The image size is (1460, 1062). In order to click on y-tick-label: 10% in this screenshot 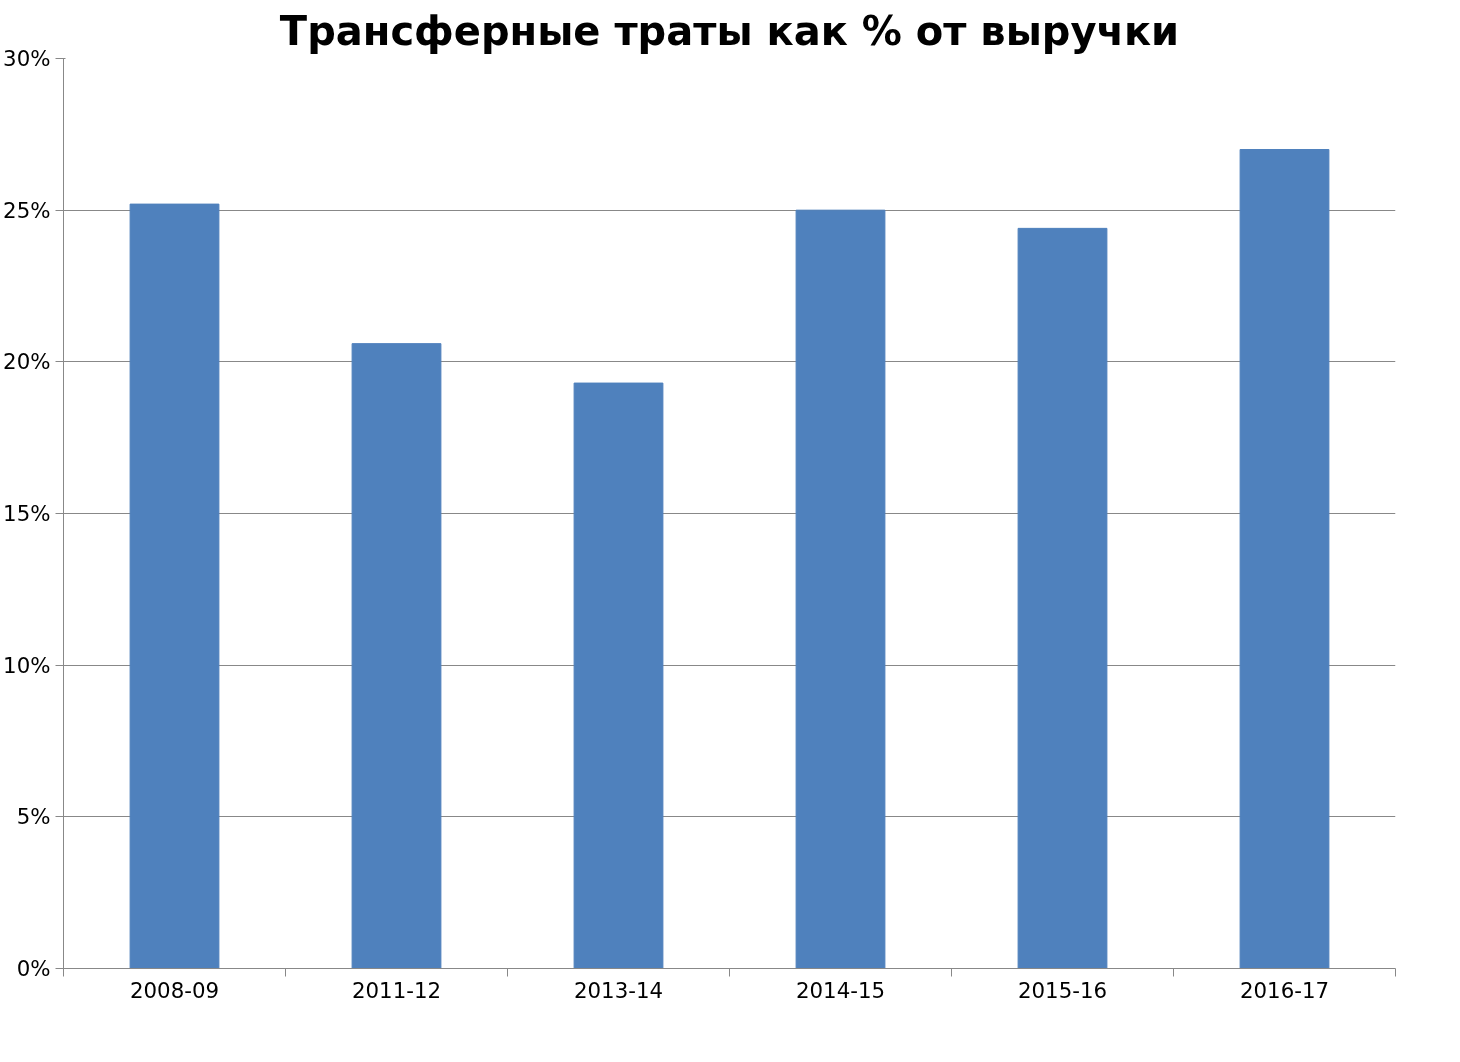, I will do `click(27, 665)`.